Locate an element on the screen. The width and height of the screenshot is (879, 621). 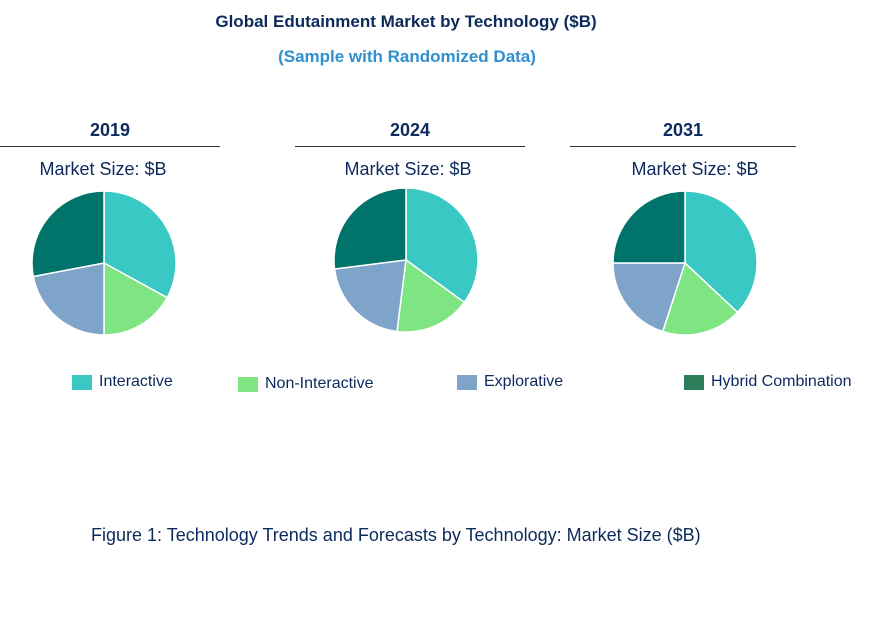
legend-item-explorative: Explorative is located at coordinates (510, 382).